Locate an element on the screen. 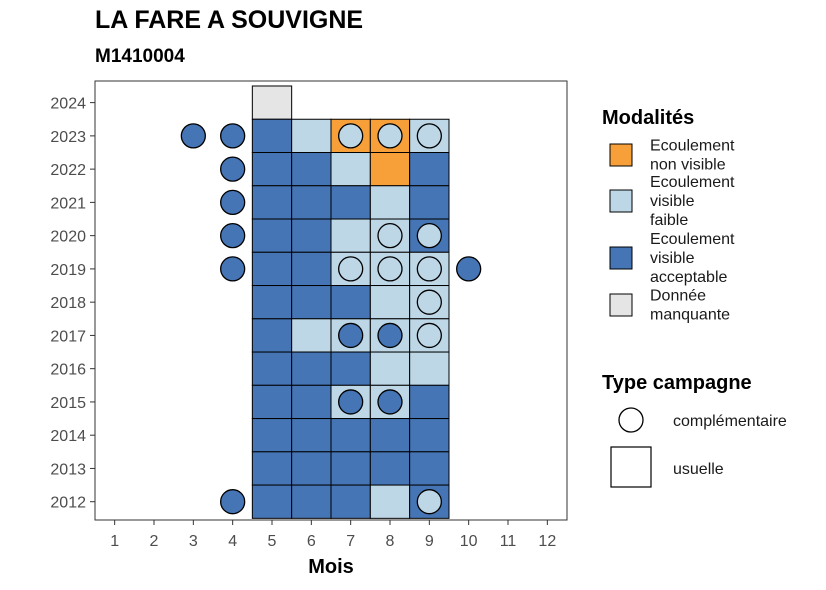 Image resolution: width=826 pixels, height=590 pixels. legend-label-visible_acceptable: Ecoulement is located at coordinates (692, 239).